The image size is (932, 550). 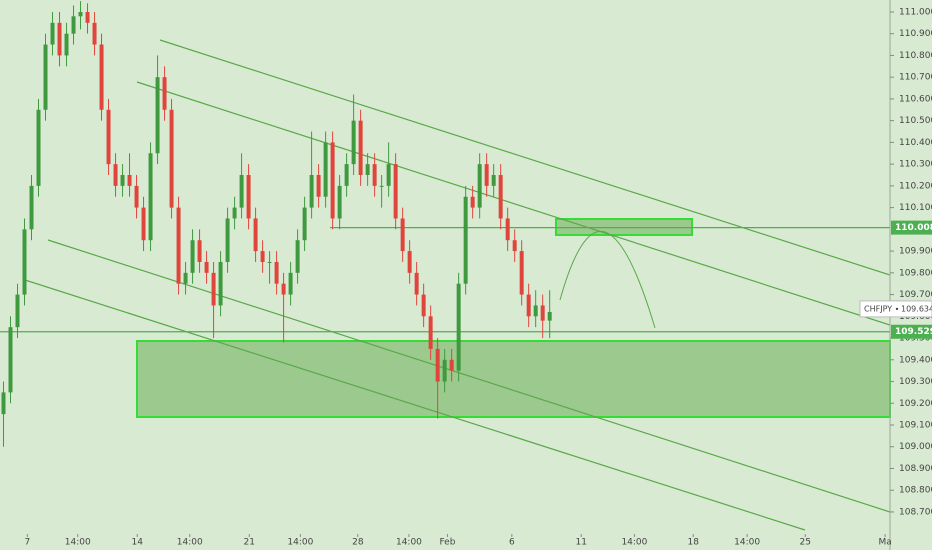 I want to click on y-tick-label: 108.700, so click(x=915, y=512).